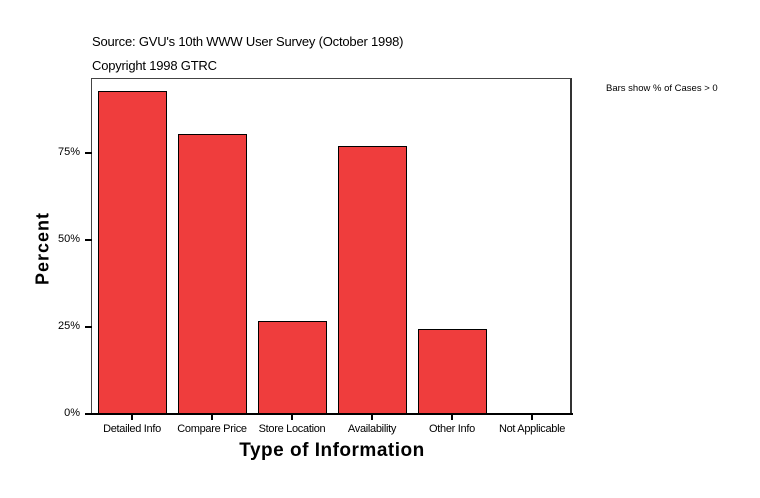 The height and width of the screenshot is (498, 760). I want to click on x-tick-label: Detailed Info, so click(132, 429).